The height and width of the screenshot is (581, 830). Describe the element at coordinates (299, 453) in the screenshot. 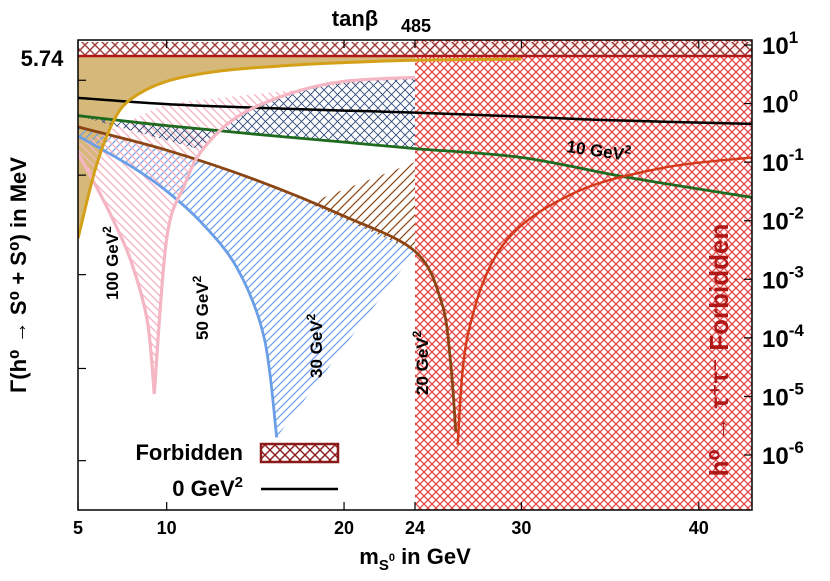

I see `legend-forbidden-swatch` at that location.